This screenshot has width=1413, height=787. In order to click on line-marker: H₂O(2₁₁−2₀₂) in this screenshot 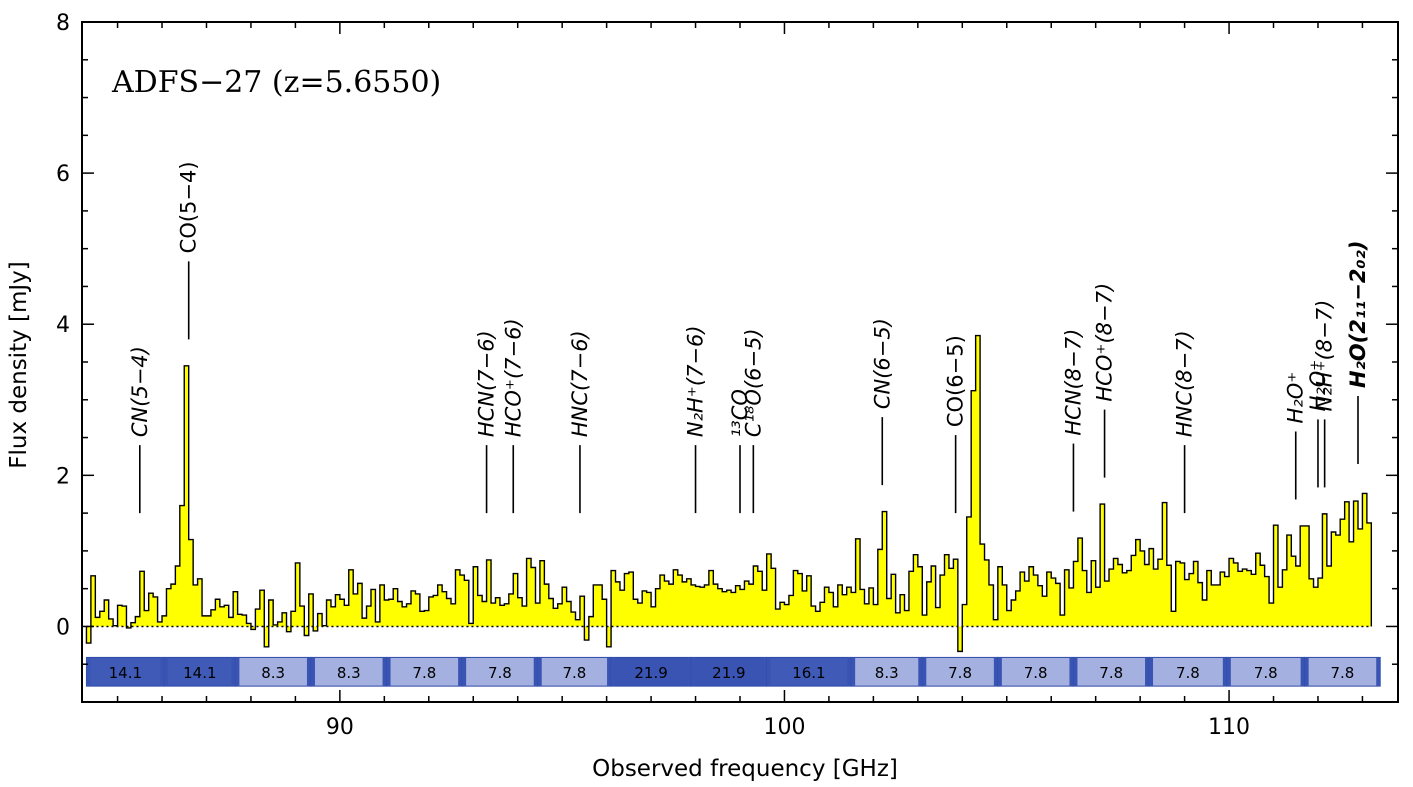, I will do `click(1358, 352)`.